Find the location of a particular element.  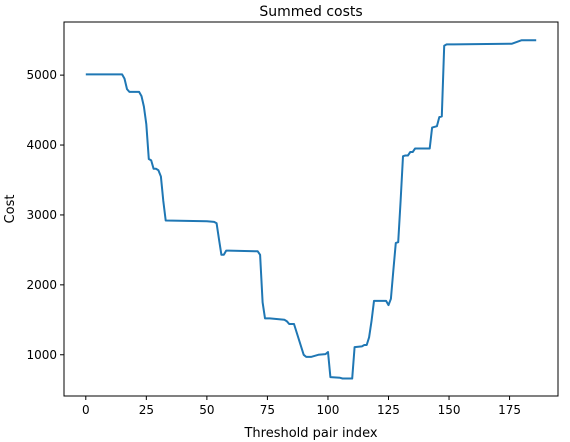

y-tick-label: 1000 is located at coordinates (41, 355).